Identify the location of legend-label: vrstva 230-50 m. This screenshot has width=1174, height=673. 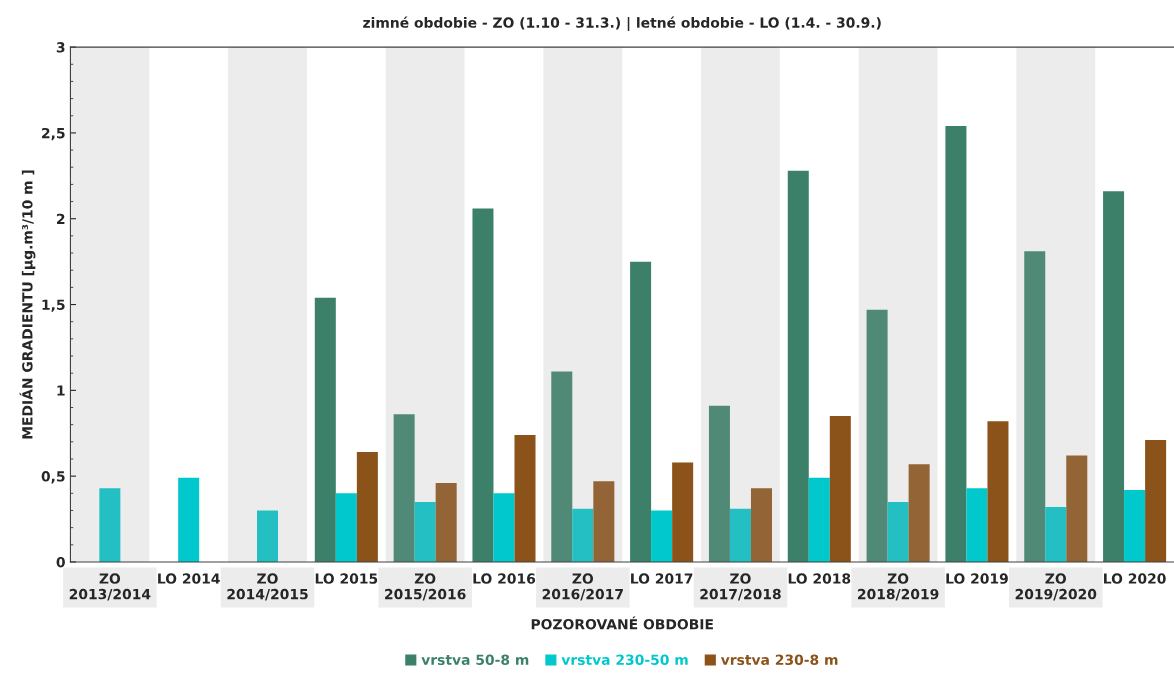
(624, 660).